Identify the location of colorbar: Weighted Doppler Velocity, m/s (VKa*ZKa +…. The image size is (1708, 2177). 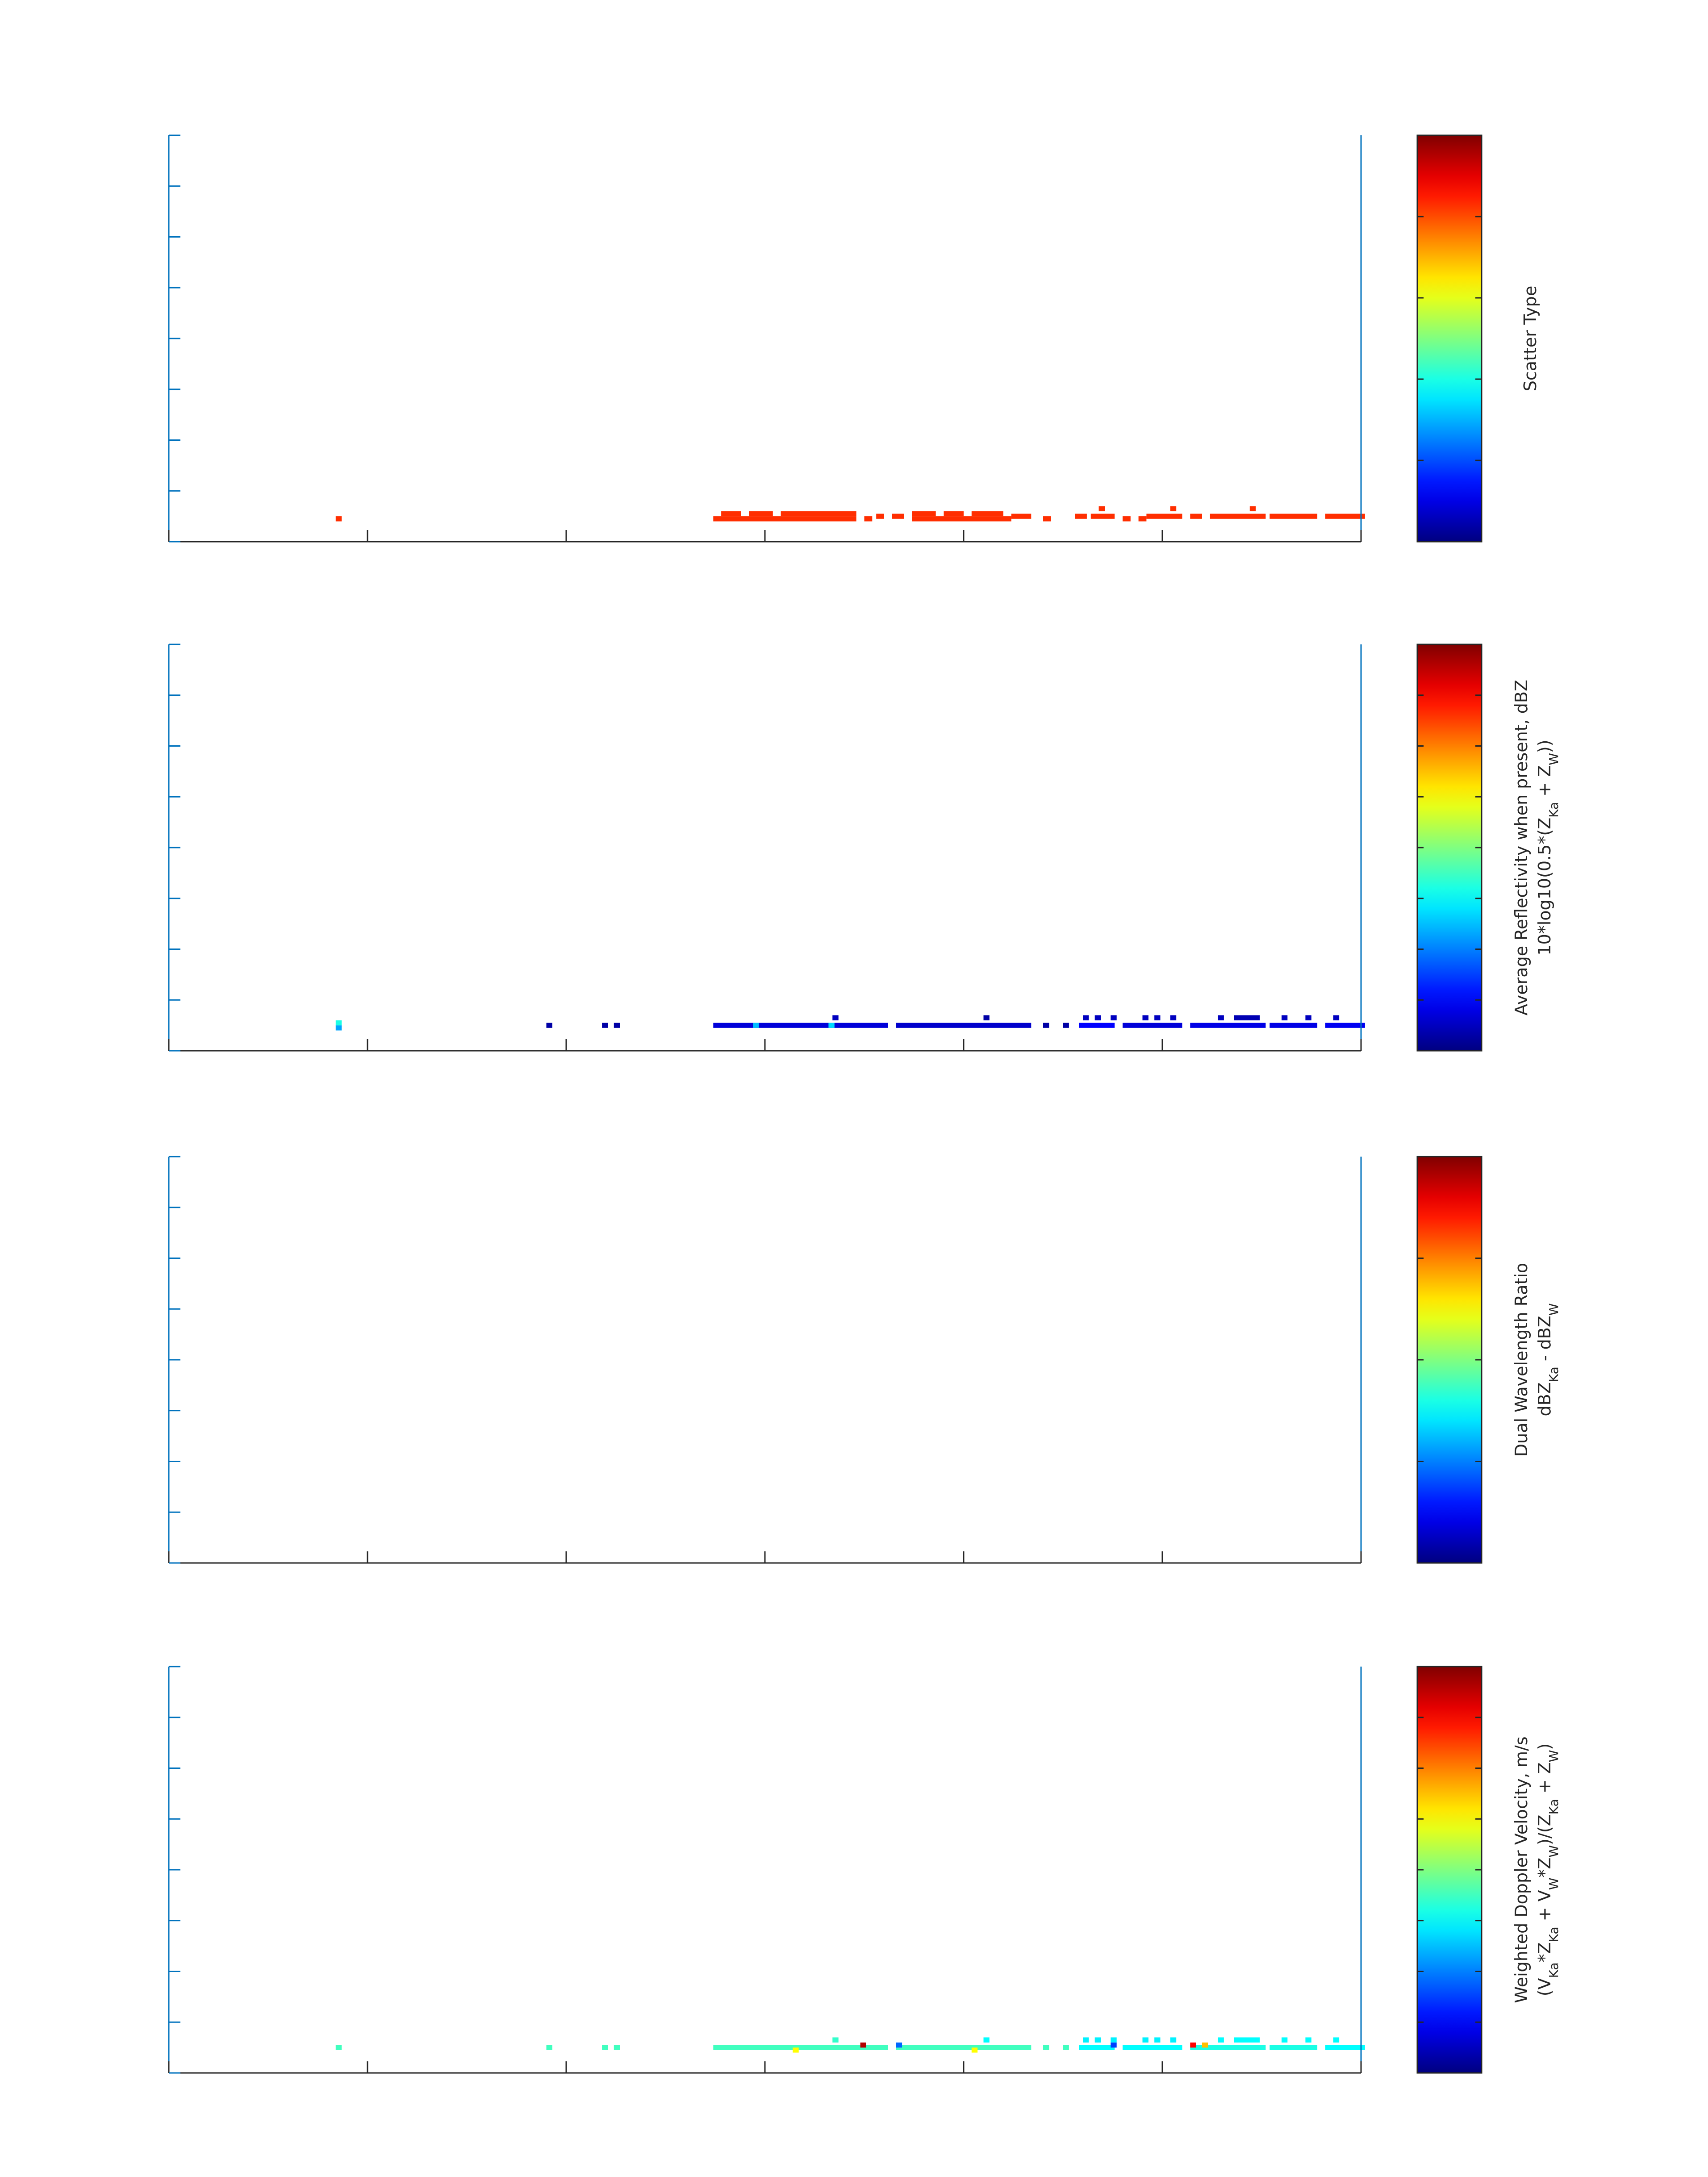
(1488, 1870).